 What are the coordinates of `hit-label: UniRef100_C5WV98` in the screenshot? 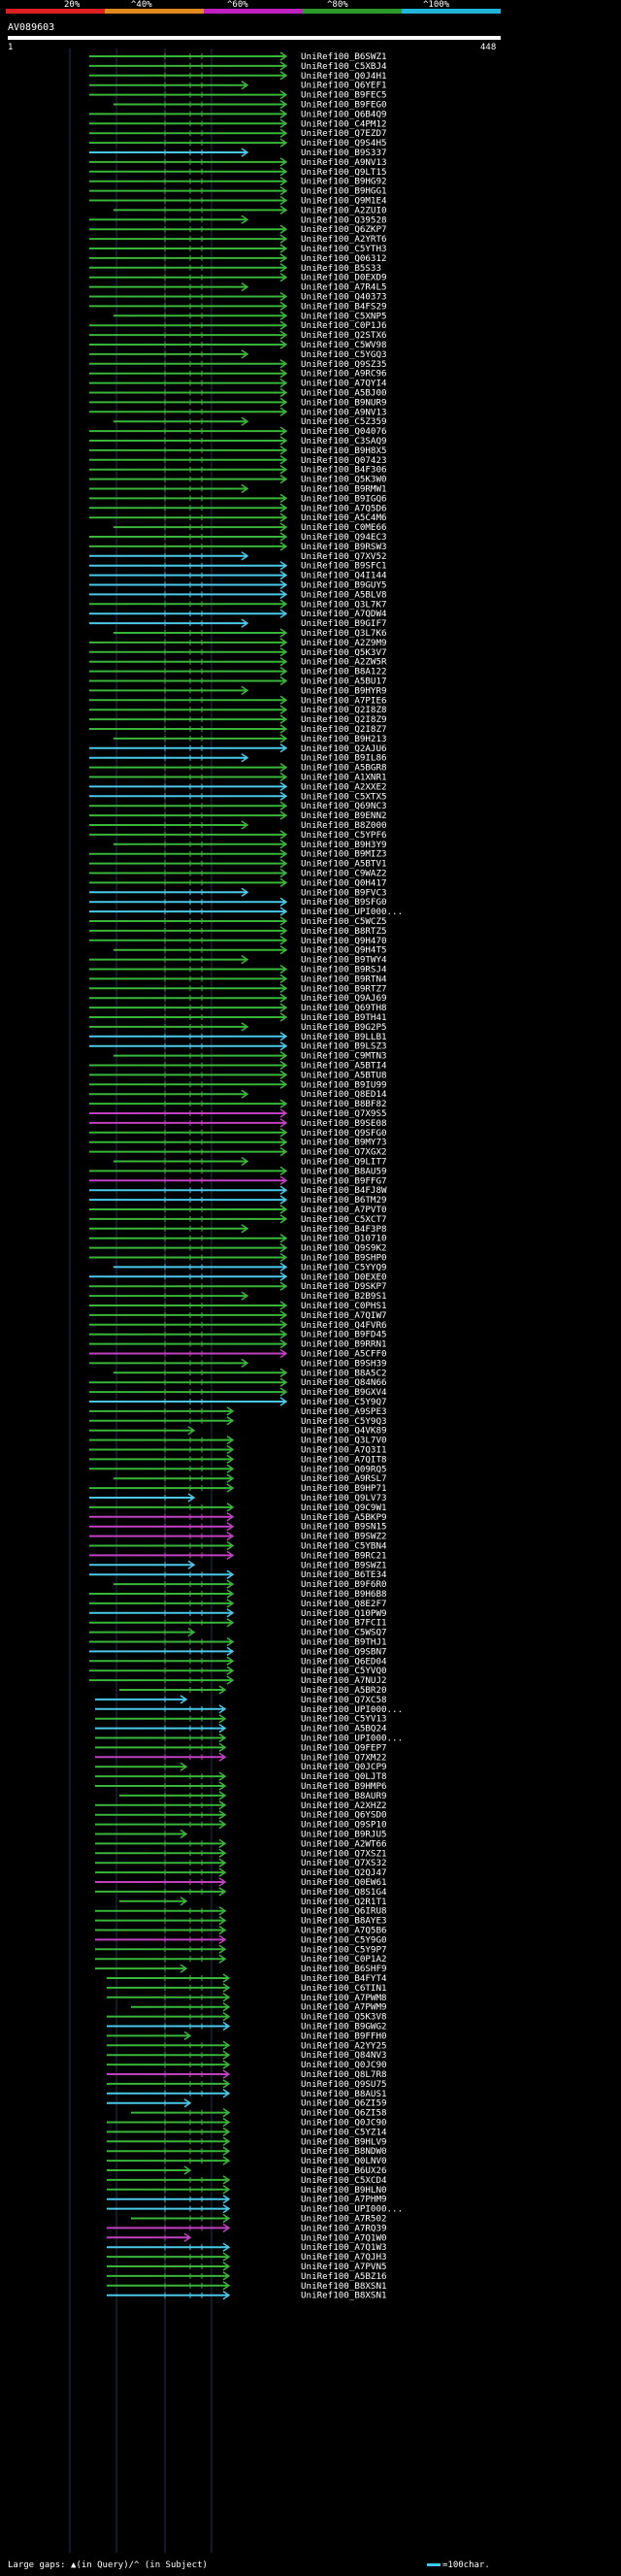 It's located at (344, 345).